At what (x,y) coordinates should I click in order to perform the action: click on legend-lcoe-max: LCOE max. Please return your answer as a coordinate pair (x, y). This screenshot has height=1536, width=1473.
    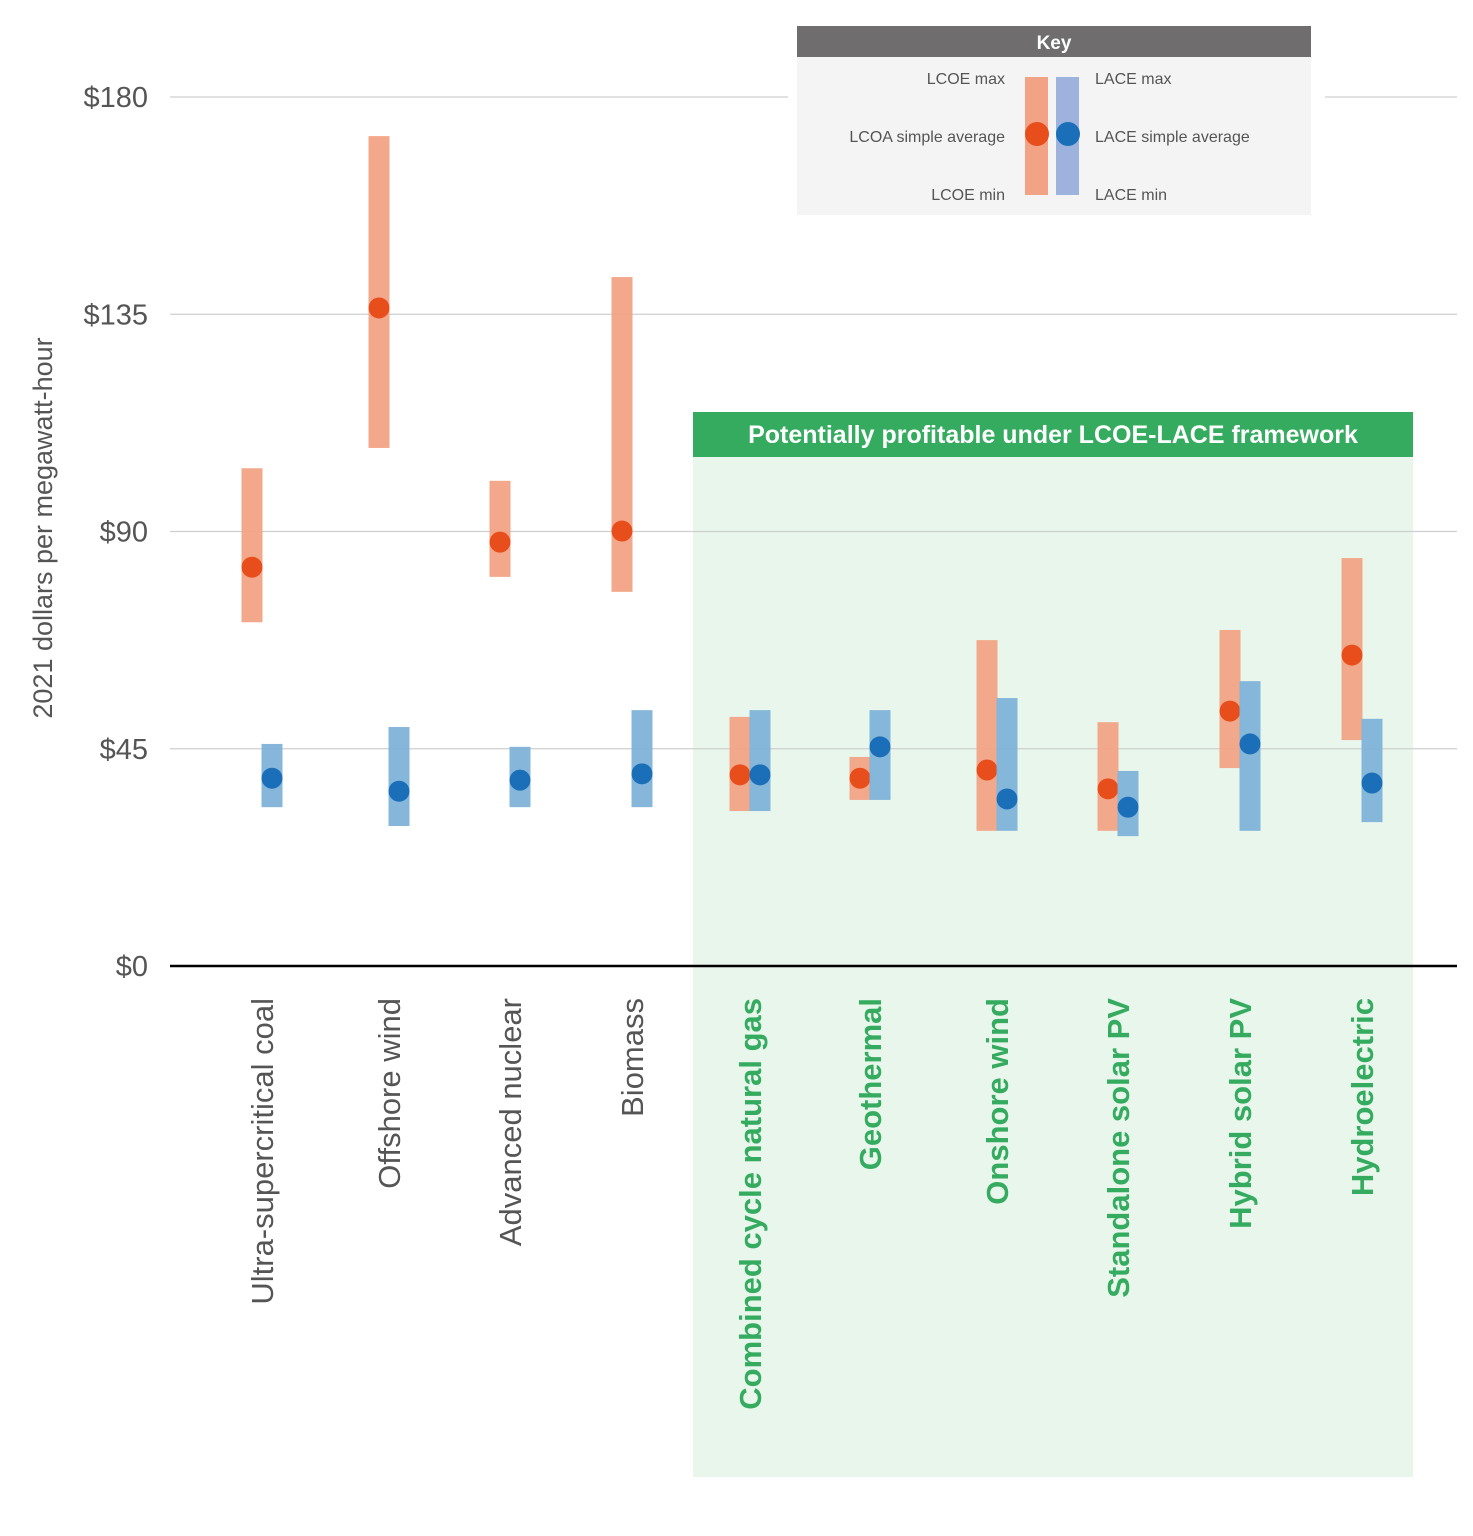
    Looking at the image, I should click on (966, 79).